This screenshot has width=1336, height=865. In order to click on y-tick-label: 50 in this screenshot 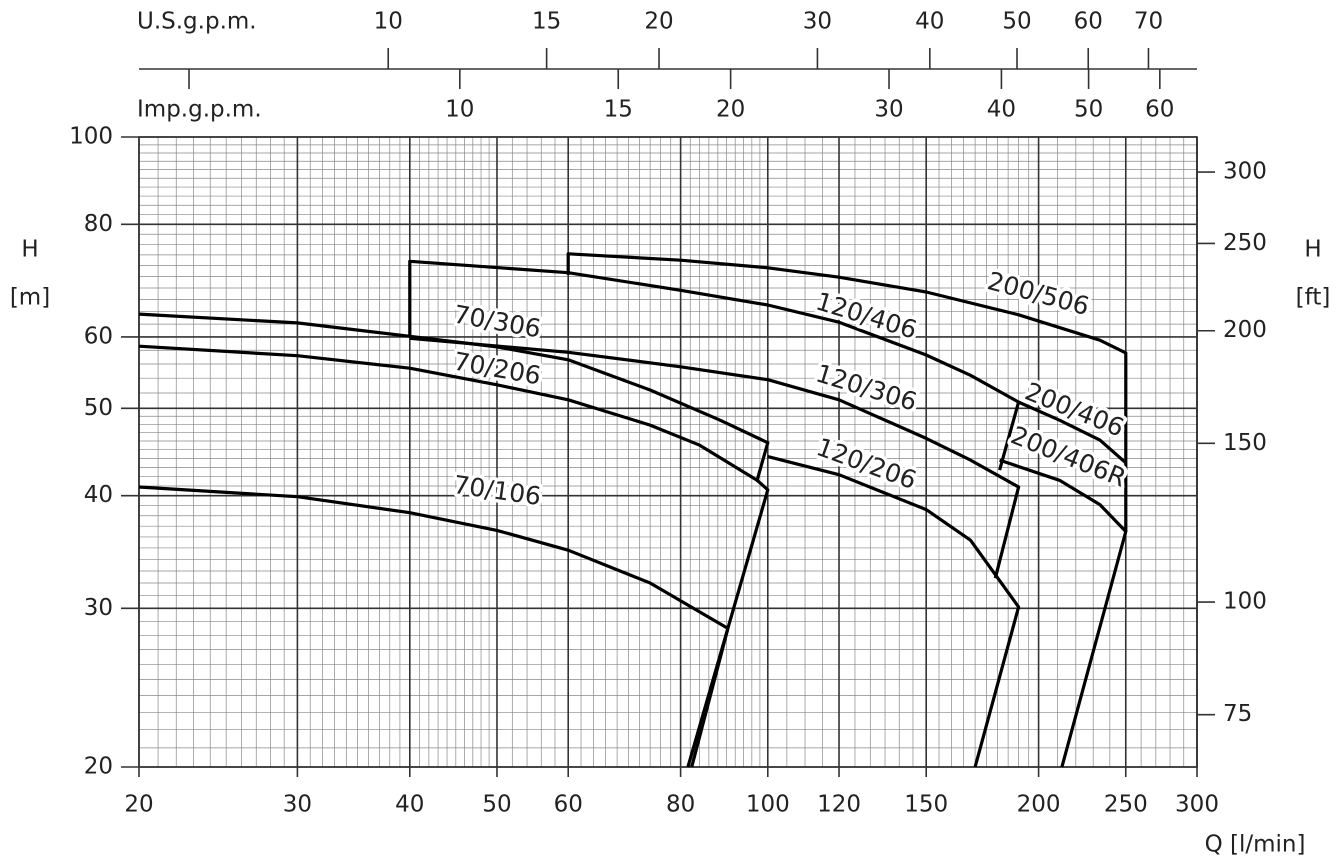, I will do `click(98, 408)`.